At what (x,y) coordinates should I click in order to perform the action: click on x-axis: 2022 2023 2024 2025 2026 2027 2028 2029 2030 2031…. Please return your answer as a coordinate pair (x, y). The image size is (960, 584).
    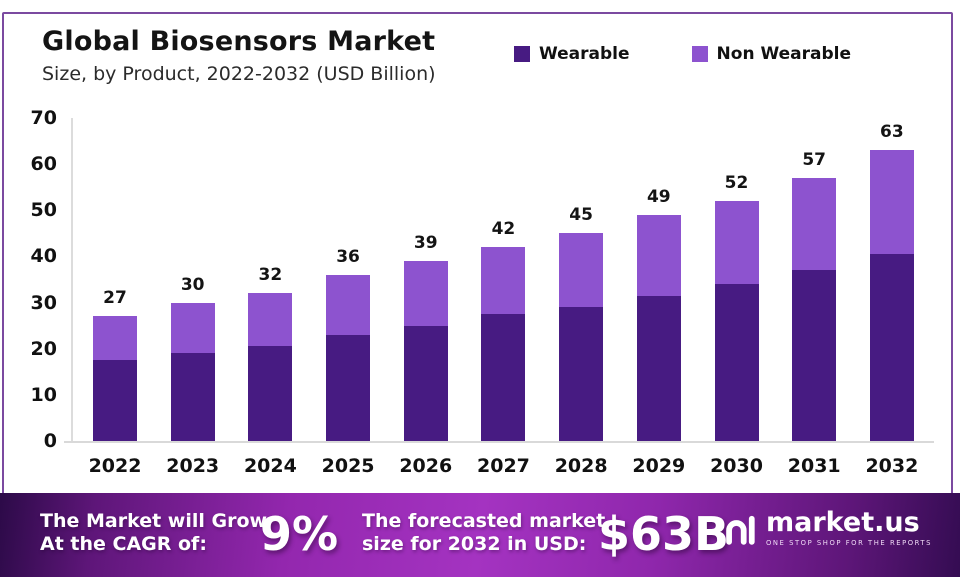
    Looking at the image, I should click on (503, 466).